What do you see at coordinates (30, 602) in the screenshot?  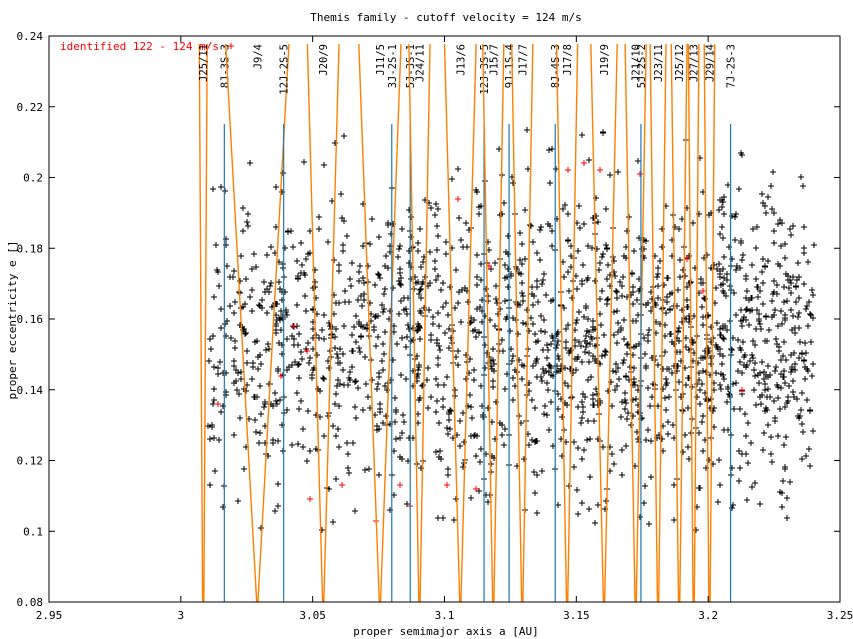 I see `y-tick-label: 0.08` at bounding box center [30, 602].